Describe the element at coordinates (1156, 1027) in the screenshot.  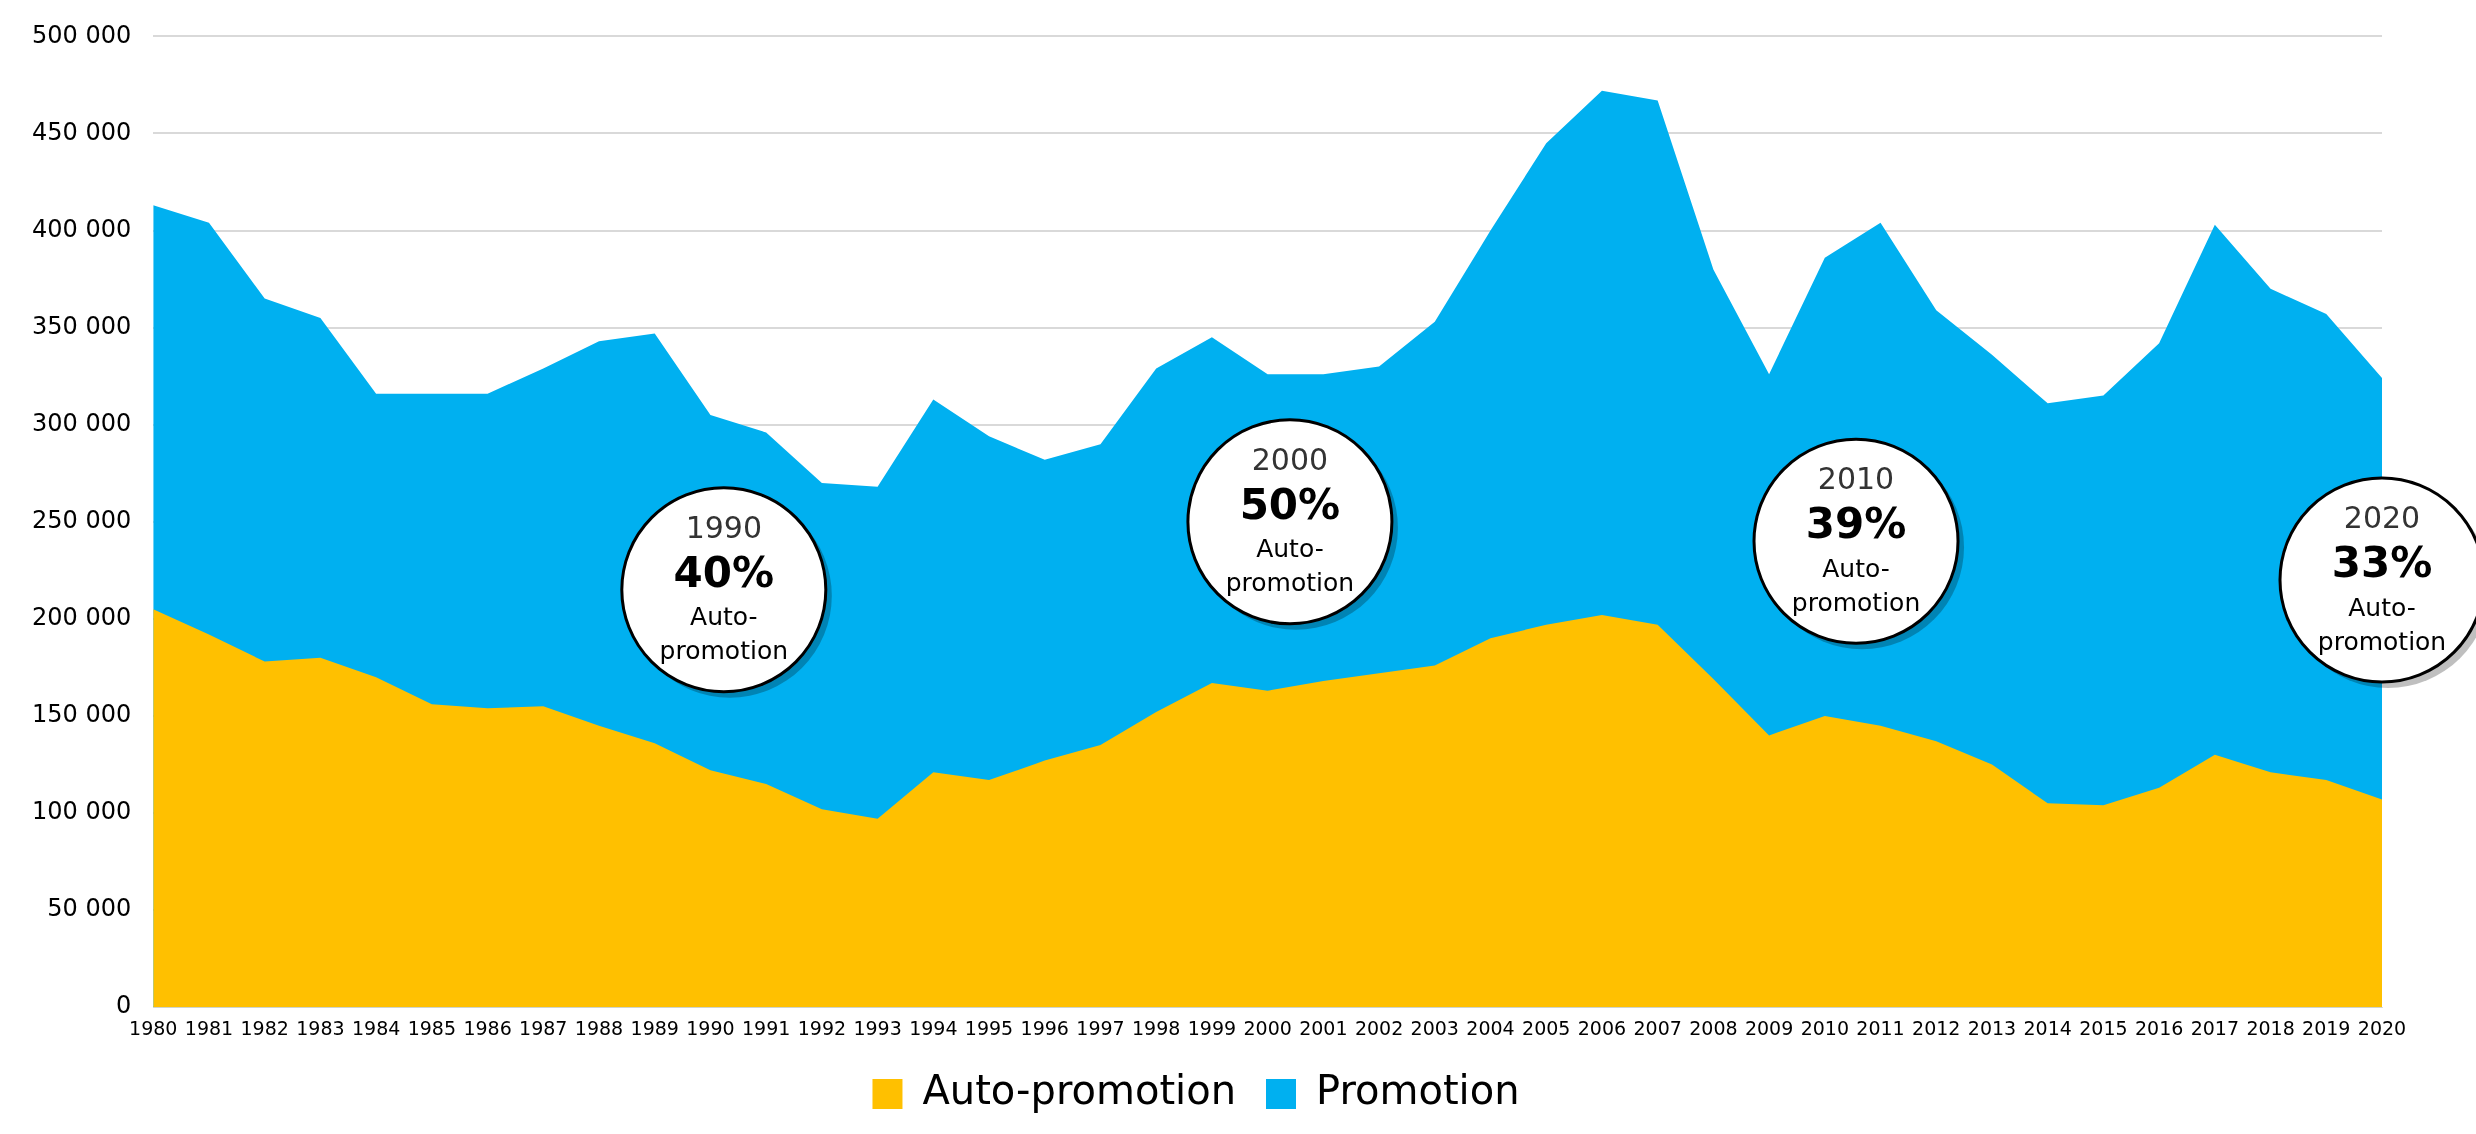
I see `x-tick-label: 1998` at that location.